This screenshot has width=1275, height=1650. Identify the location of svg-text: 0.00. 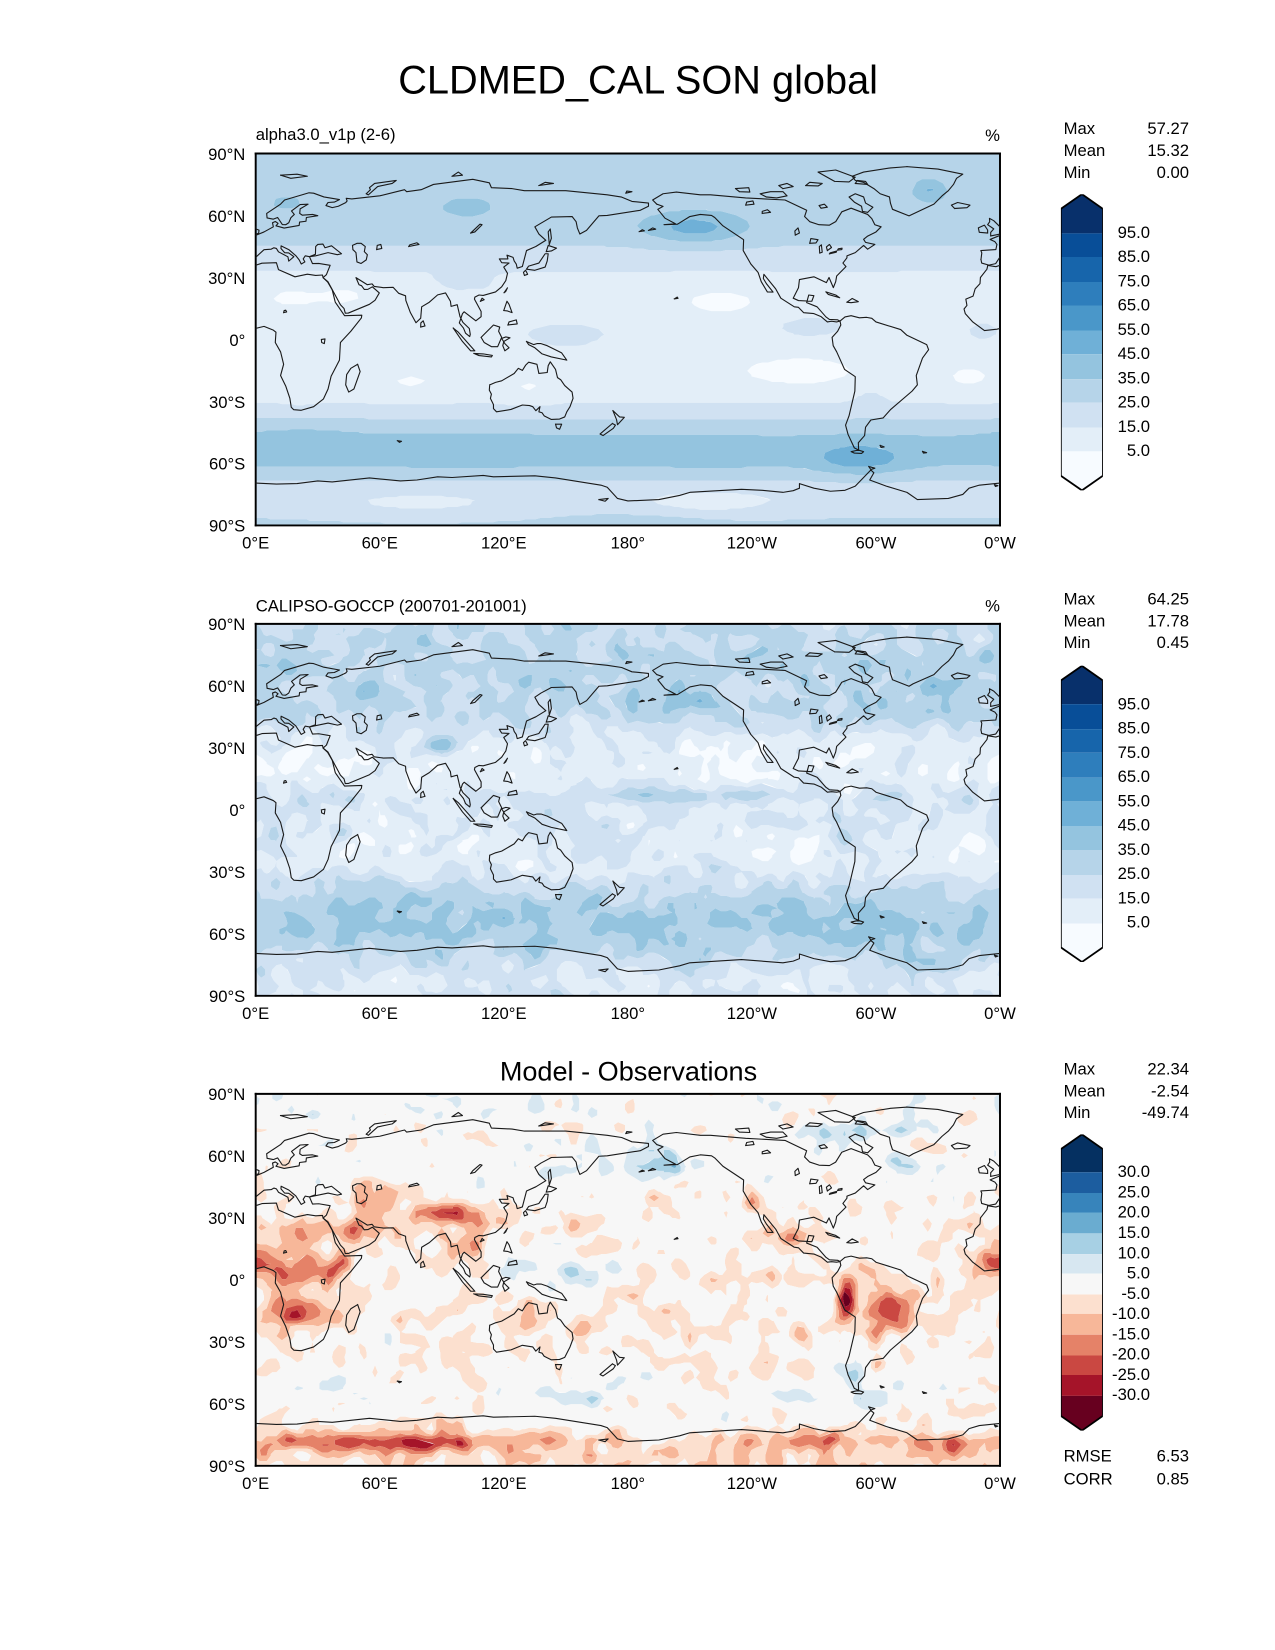
(1173, 172).